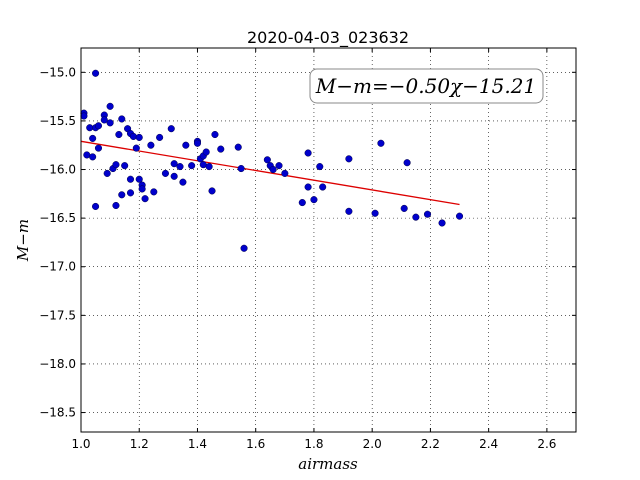  What do you see at coordinates (430, 444) in the screenshot?
I see `x-tick-label: 2.2` at bounding box center [430, 444].